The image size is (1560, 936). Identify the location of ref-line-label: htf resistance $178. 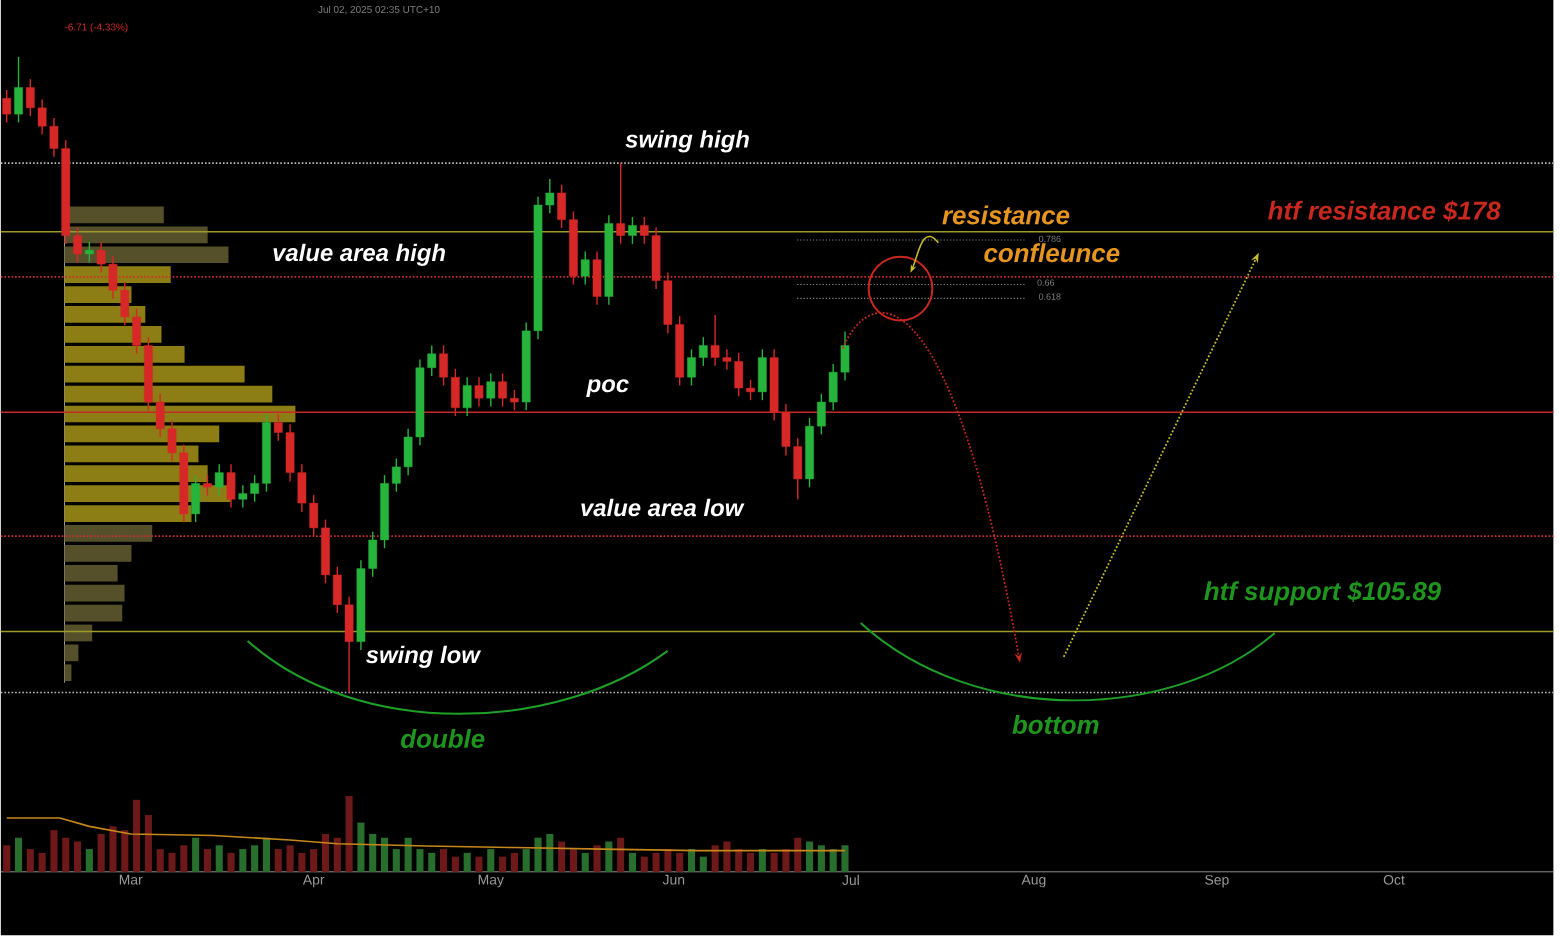
(1384, 211).